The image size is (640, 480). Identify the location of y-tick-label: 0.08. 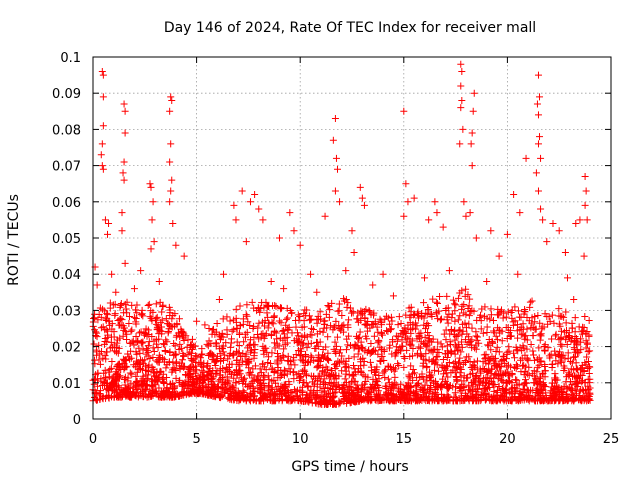
(66, 130).